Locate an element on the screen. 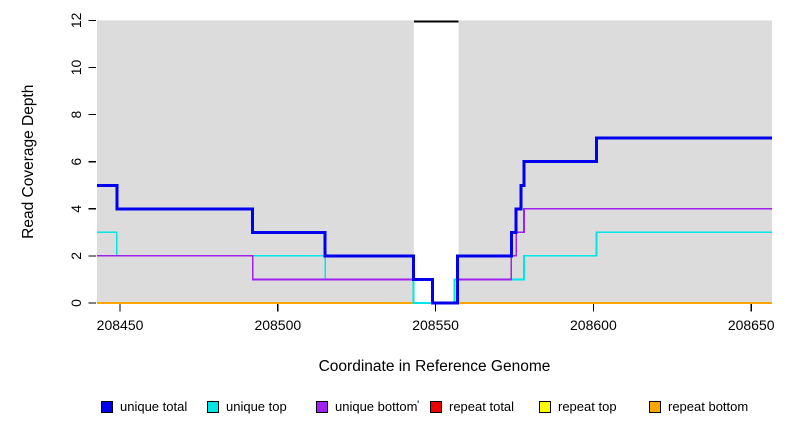 This screenshot has height=432, width=792. masked-region is located at coordinates (436, 162).